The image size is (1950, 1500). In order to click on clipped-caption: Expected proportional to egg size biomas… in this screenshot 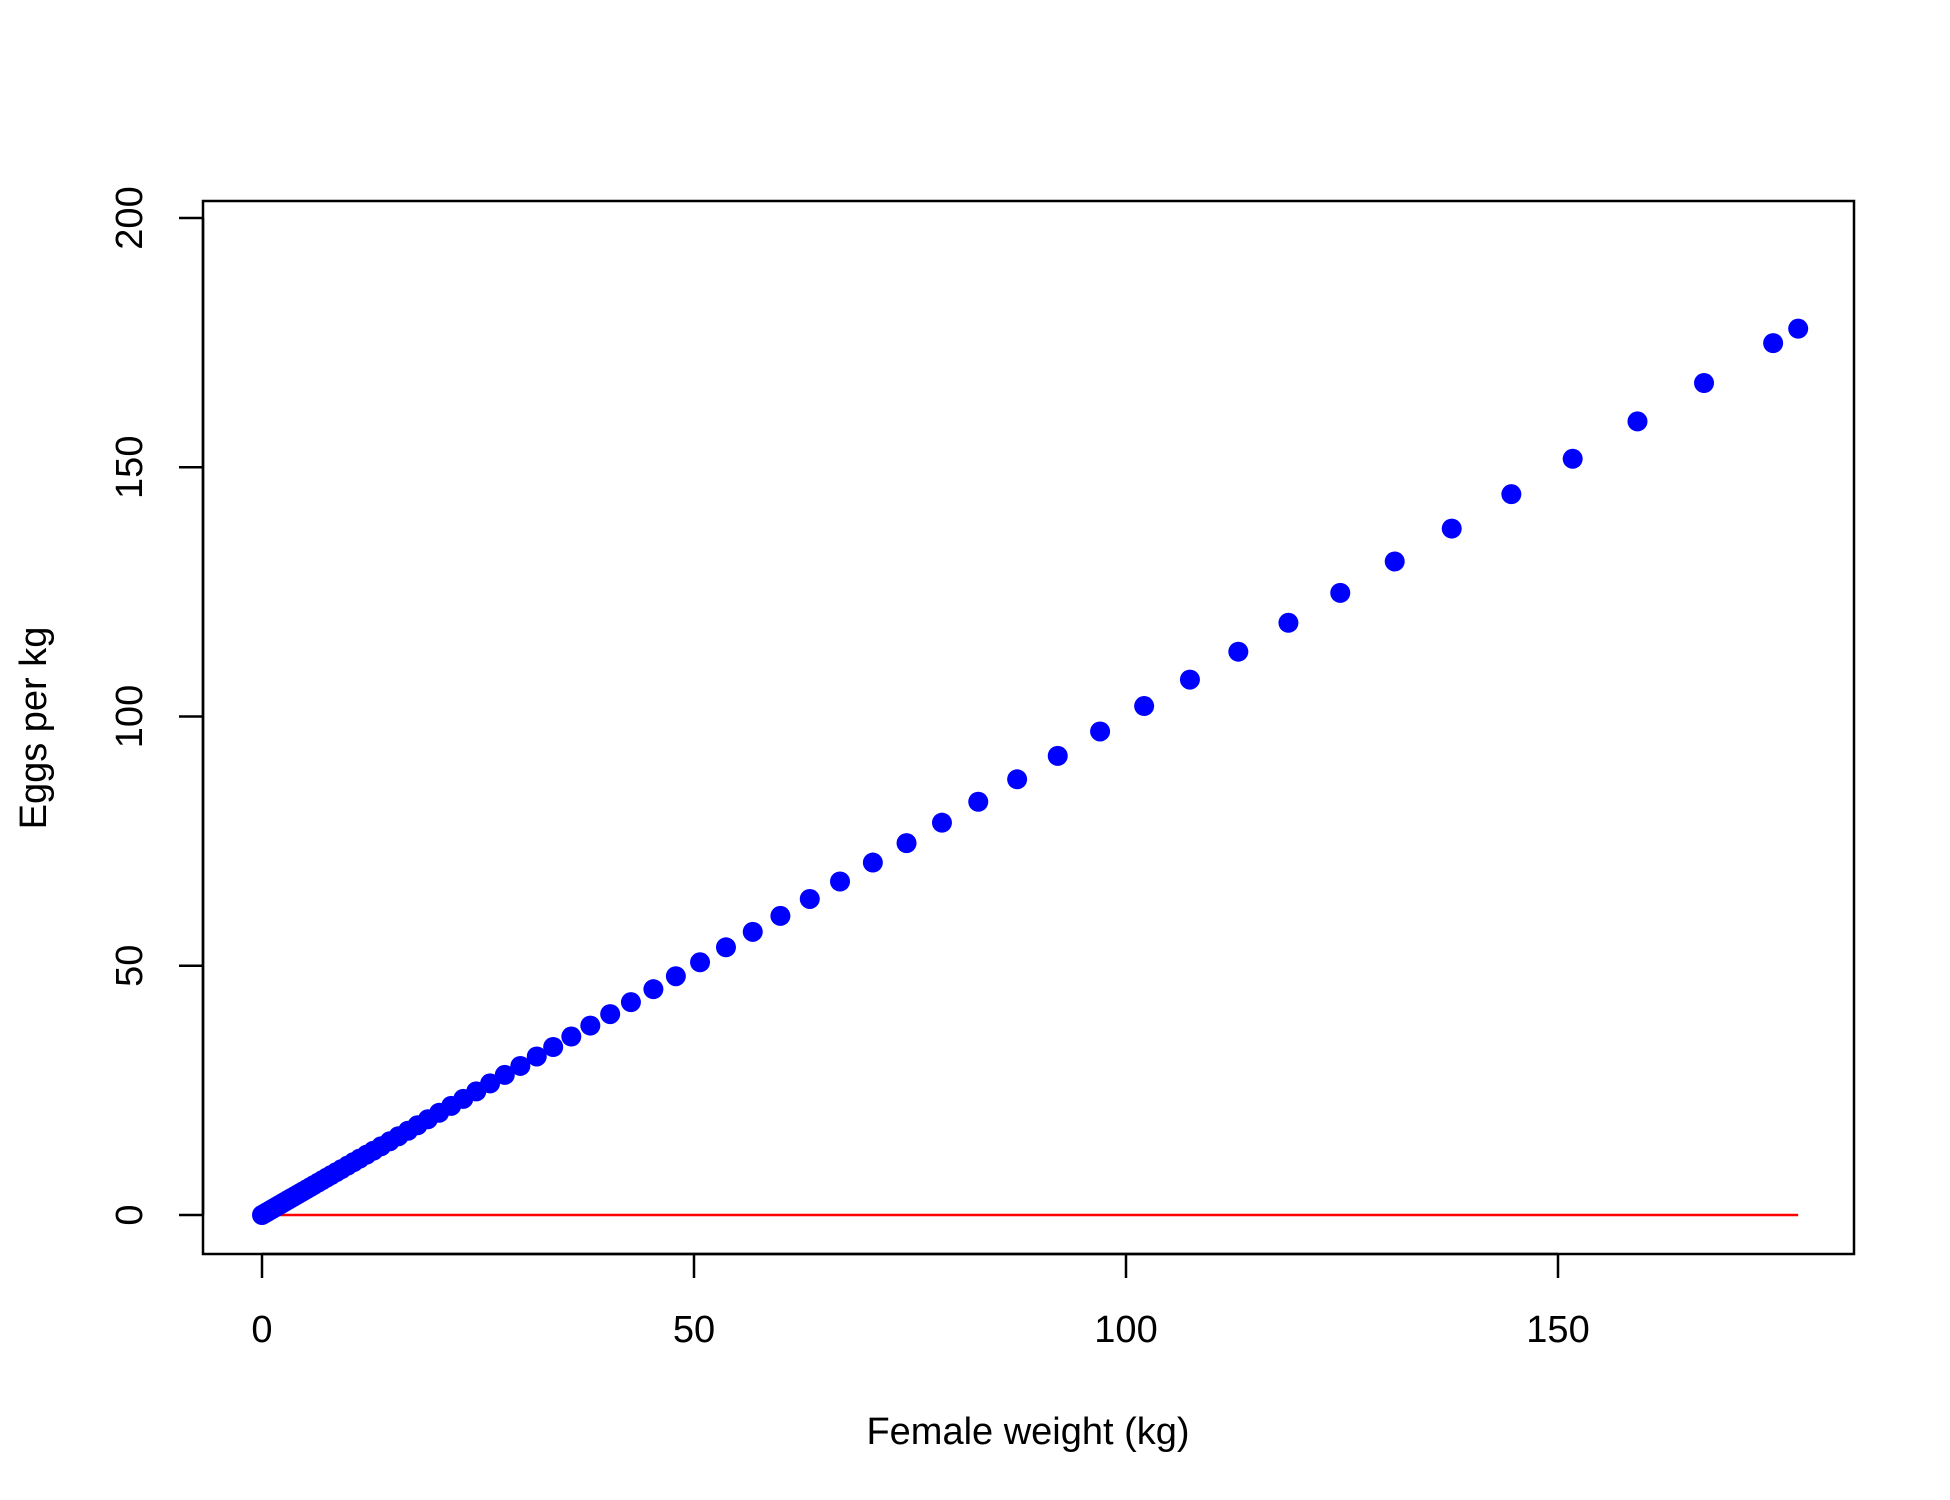, I will do `click(1028, 1269)`.